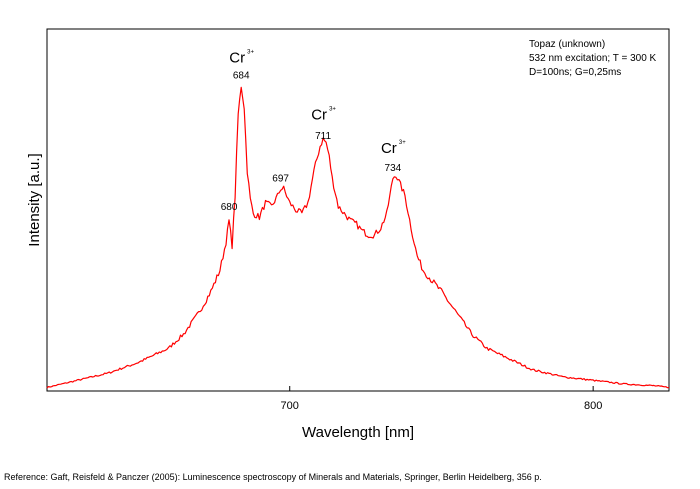 This screenshot has height=489, width=700. Describe the element at coordinates (323, 136) in the screenshot. I see `peak-label: 711` at that location.